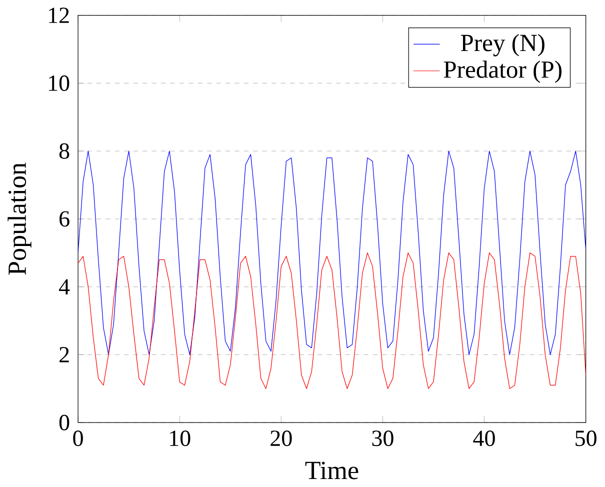 Image resolution: width=605 pixels, height=487 pixels. What do you see at coordinates (65, 219) in the screenshot?
I see `y-tick-label: 6` at bounding box center [65, 219].